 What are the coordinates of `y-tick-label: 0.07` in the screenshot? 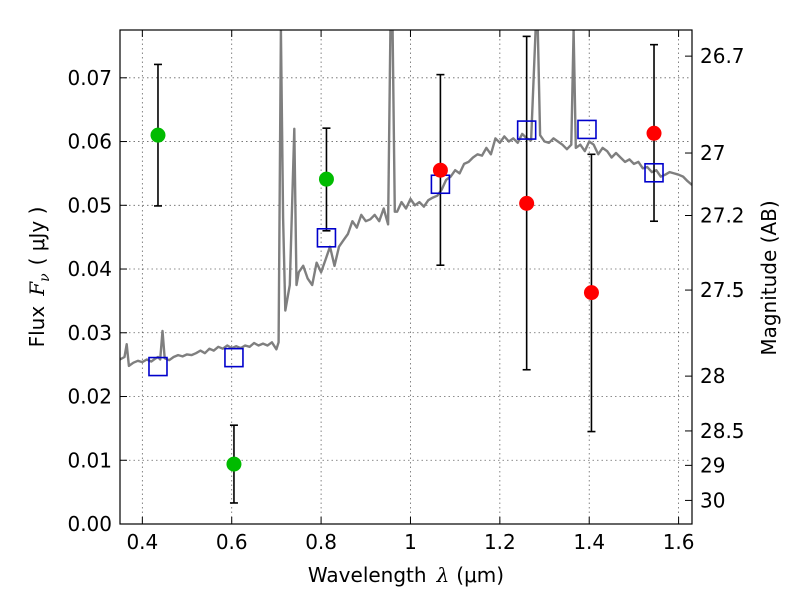 It's located at (89, 78).